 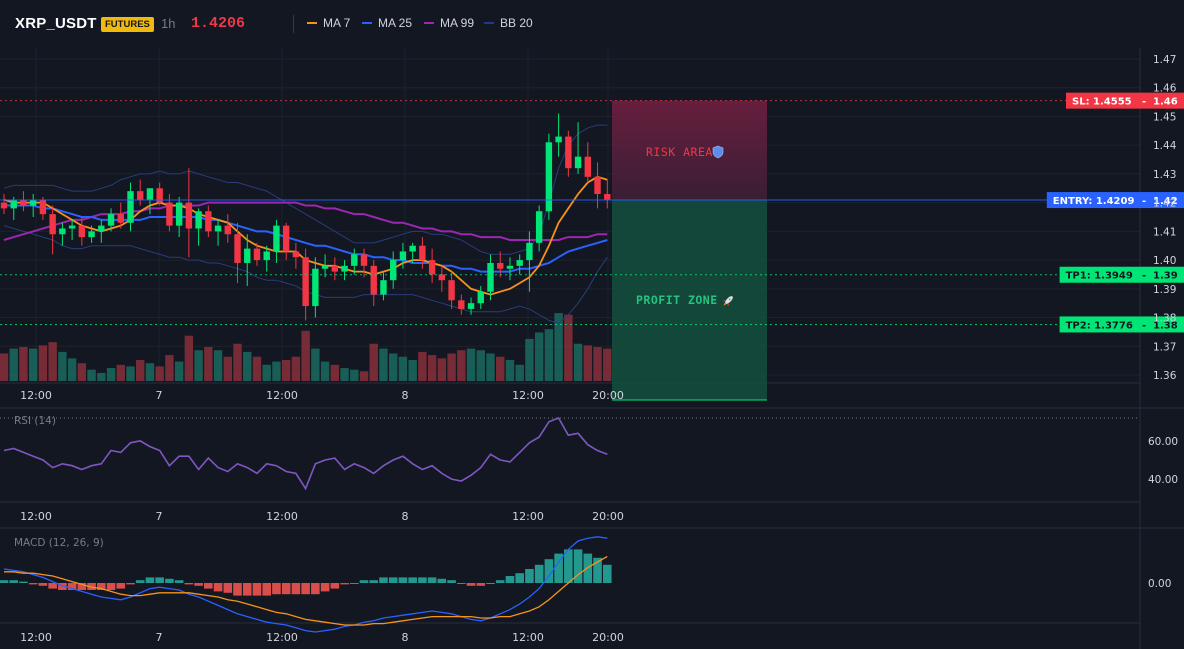 I want to click on legend-bb20: BB 20, so click(x=508, y=23).